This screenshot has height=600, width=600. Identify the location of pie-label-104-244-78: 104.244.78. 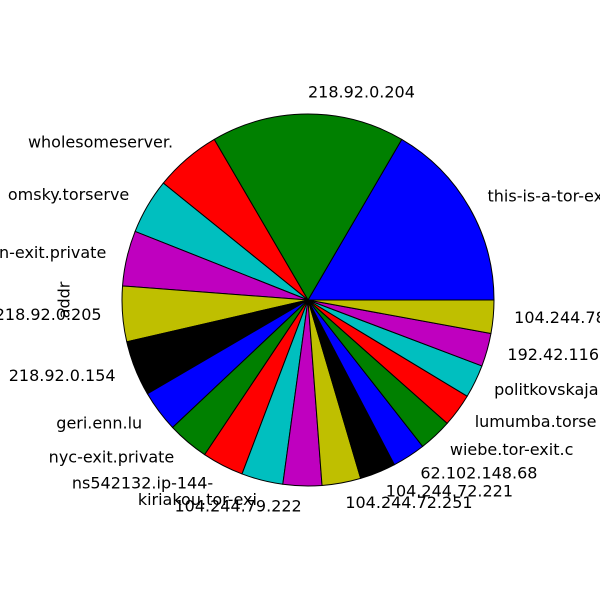
(557, 317).